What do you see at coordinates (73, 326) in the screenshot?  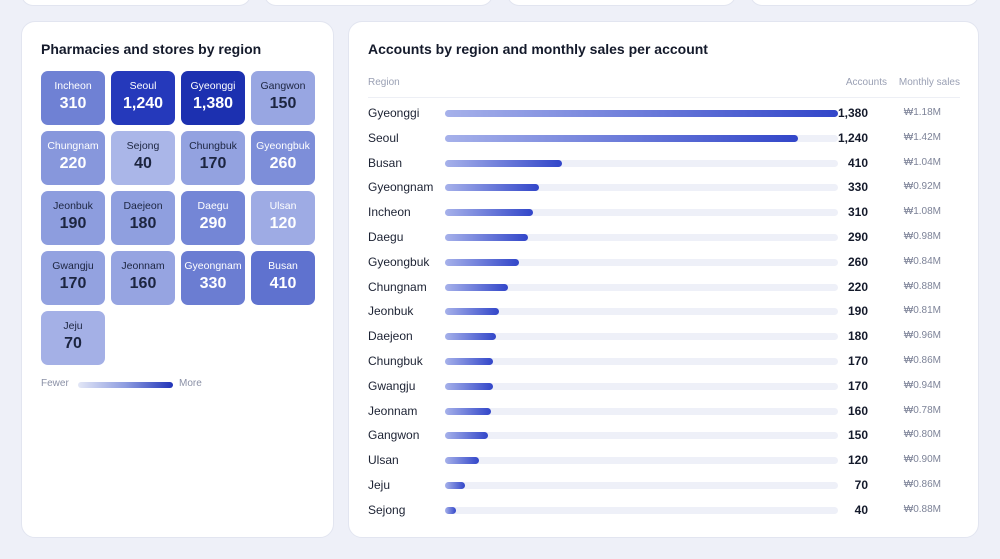 I see `region-tile-name: Jeju` at bounding box center [73, 326].